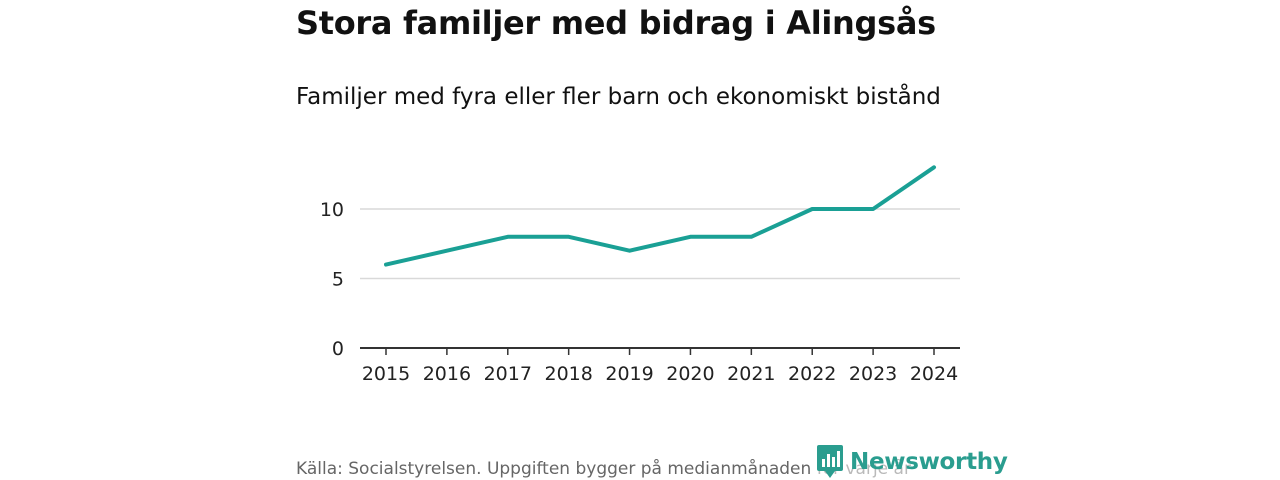 The width and height of the screenshot is (1280, 480). What do you see at coordinates (338, 280) in the screenshot?
I see `y-tick-label: 5` at bounding box center [338, 280].